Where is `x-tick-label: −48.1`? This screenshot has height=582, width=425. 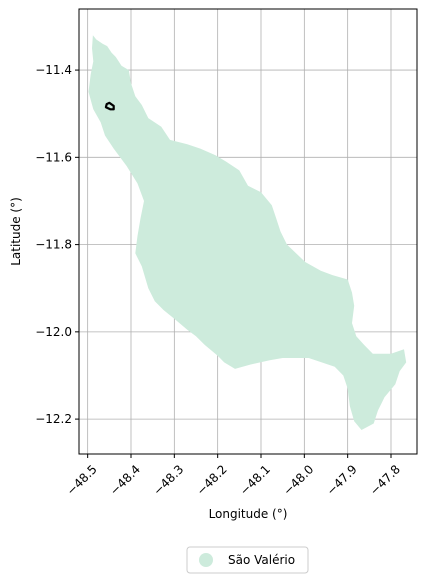
x-tick-label: −48.1 is located at coordinates (255, 480).